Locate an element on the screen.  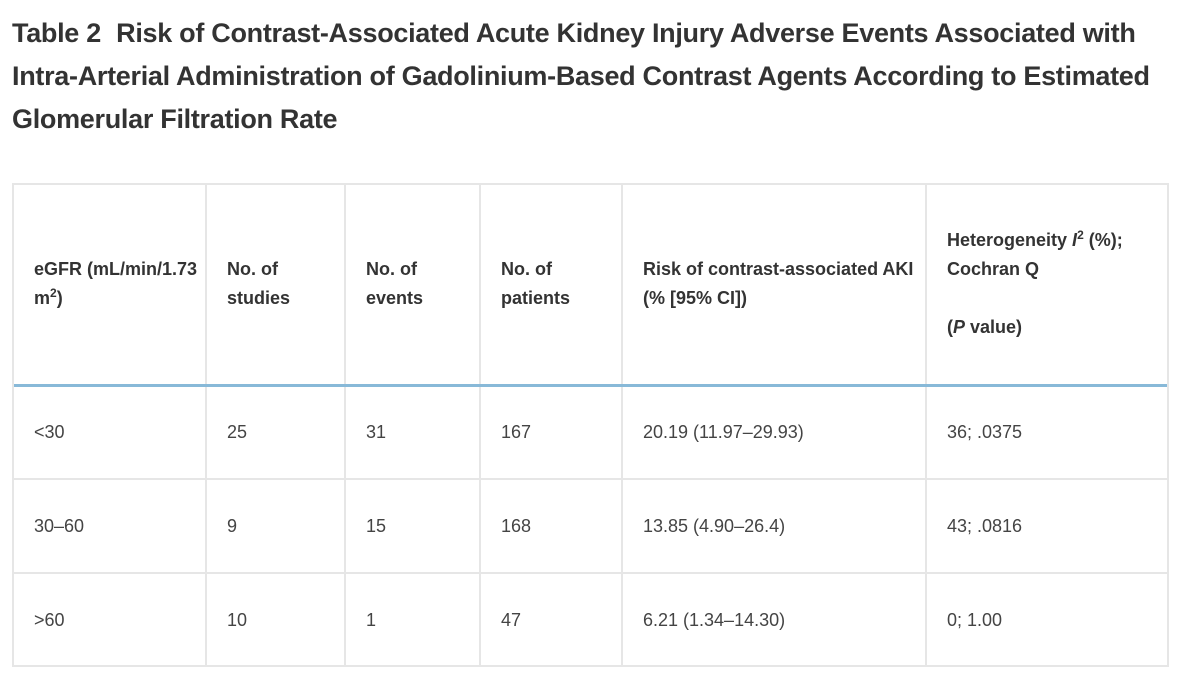
header-events: No. of events is located at coordinates (413, 286).